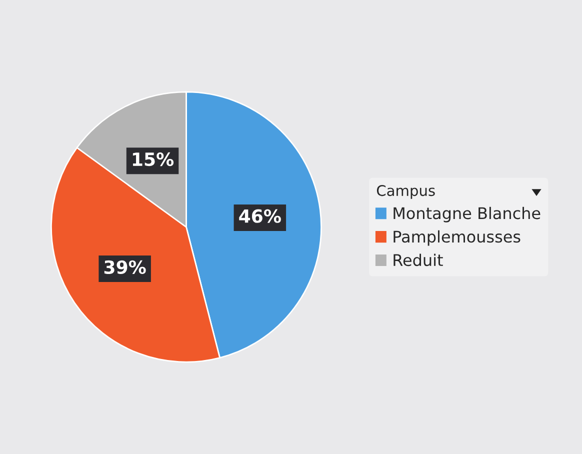  Describe the element at coordinates (153, 159) in the screenshot. I see `data-label: 15%` at that location.